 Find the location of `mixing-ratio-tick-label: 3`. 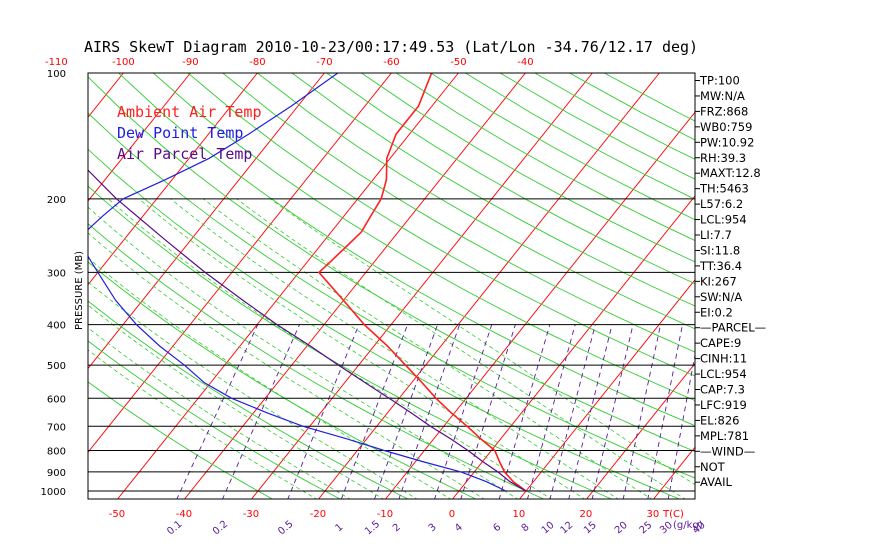

mixing-ratio-tick-label: 3 is located at coordinates (433, 528).